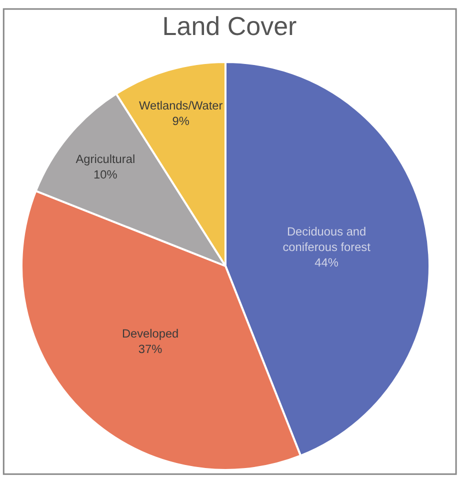 This screenshot has height=478, width=459. What do you see at coordinates (106, 175) in the screenshot?
I see `data-label: 10%` at bounding box center [106, 175].